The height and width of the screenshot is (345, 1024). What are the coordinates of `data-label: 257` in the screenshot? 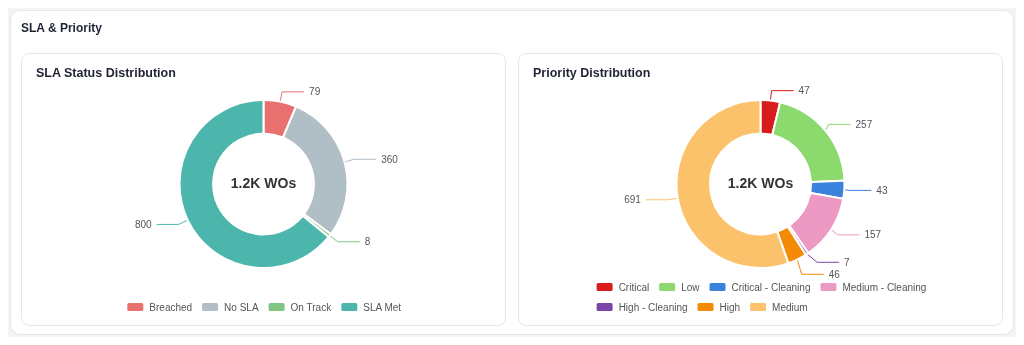 It's located at (864, 124).